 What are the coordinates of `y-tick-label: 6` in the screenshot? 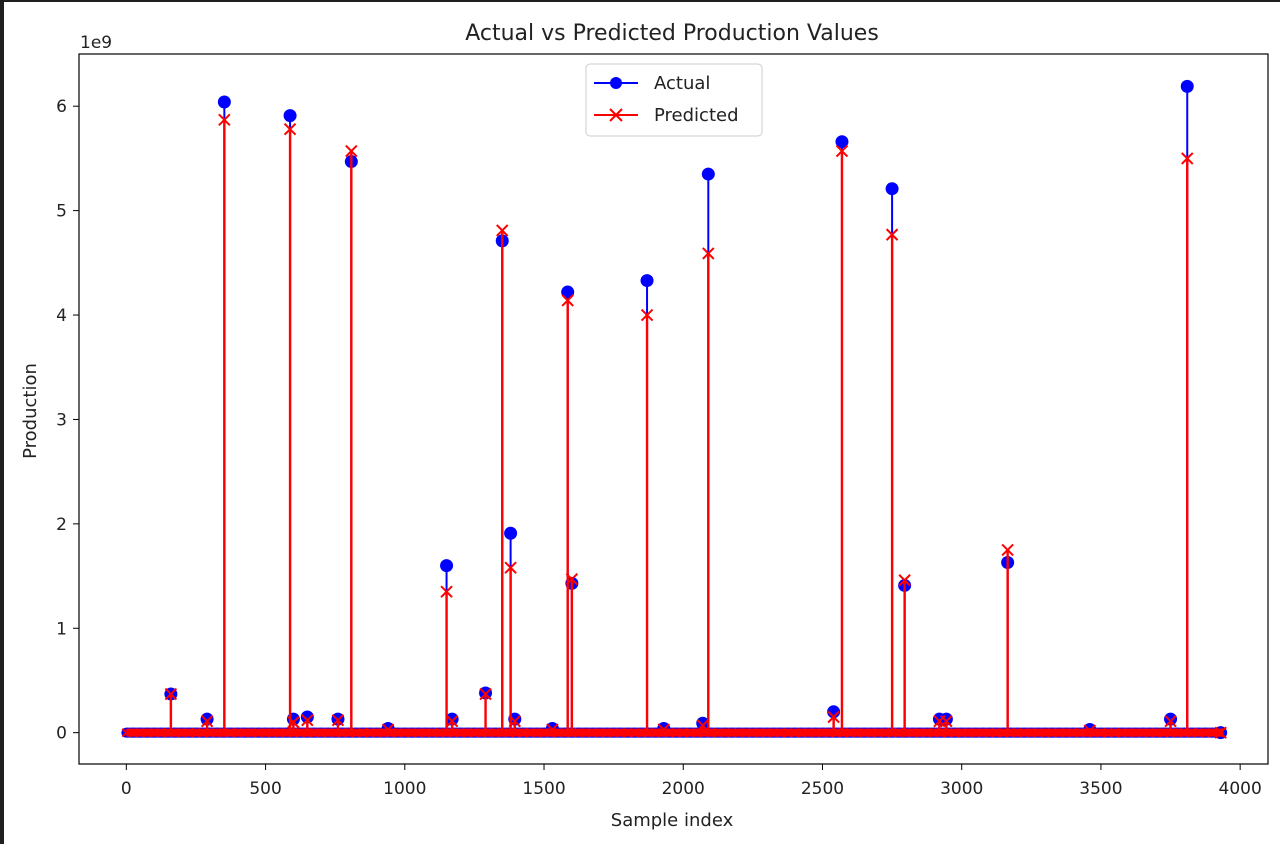 It's located at (61, 107).